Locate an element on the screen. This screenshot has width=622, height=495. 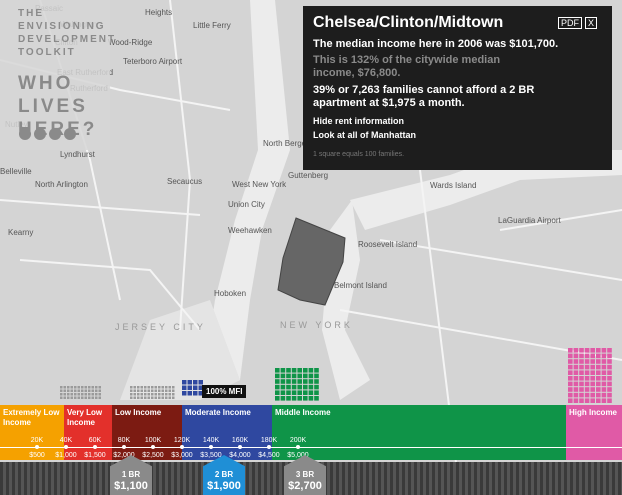
map-label: Guttenberg is located at coordinates (308, 175).